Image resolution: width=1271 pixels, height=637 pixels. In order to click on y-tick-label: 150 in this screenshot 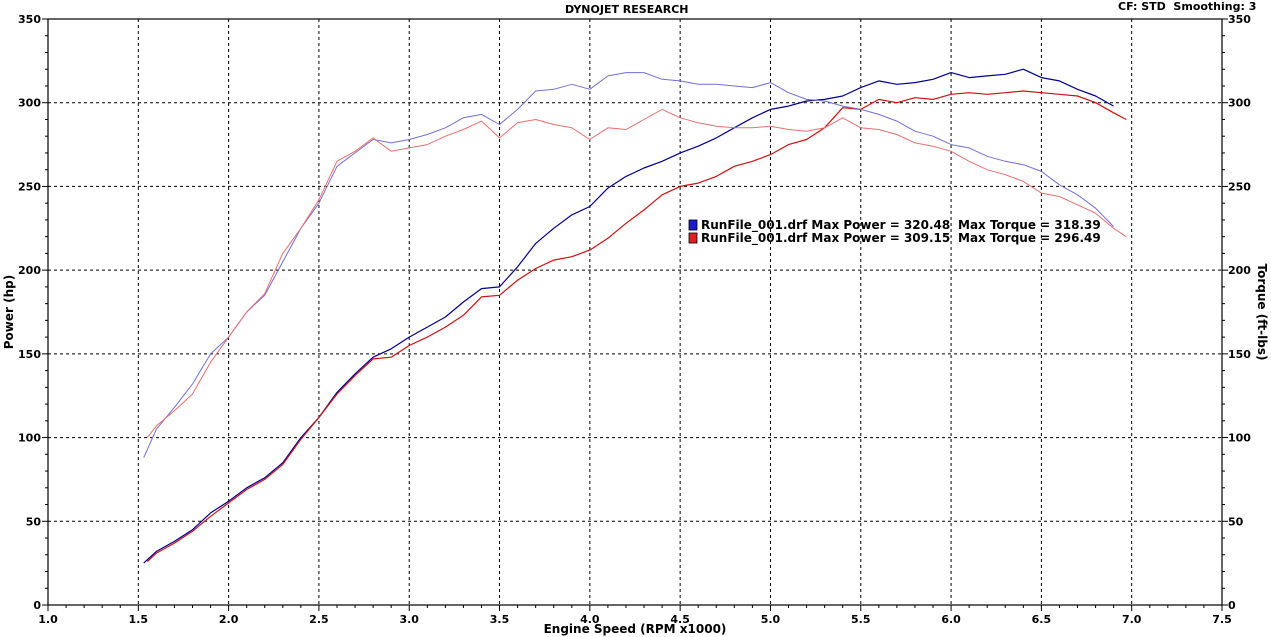, I will do `click(29, 354)`.